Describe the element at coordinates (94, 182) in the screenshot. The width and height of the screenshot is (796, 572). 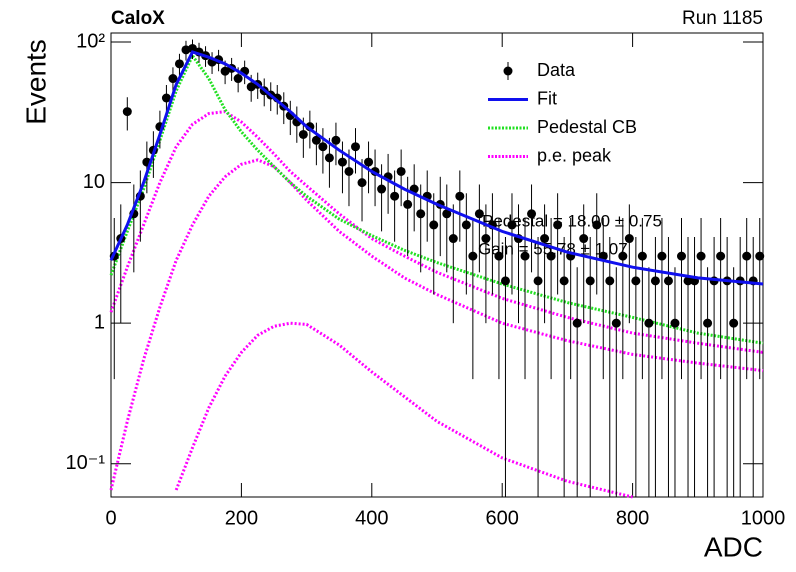
I see `y-tick-label: 10` at that location.